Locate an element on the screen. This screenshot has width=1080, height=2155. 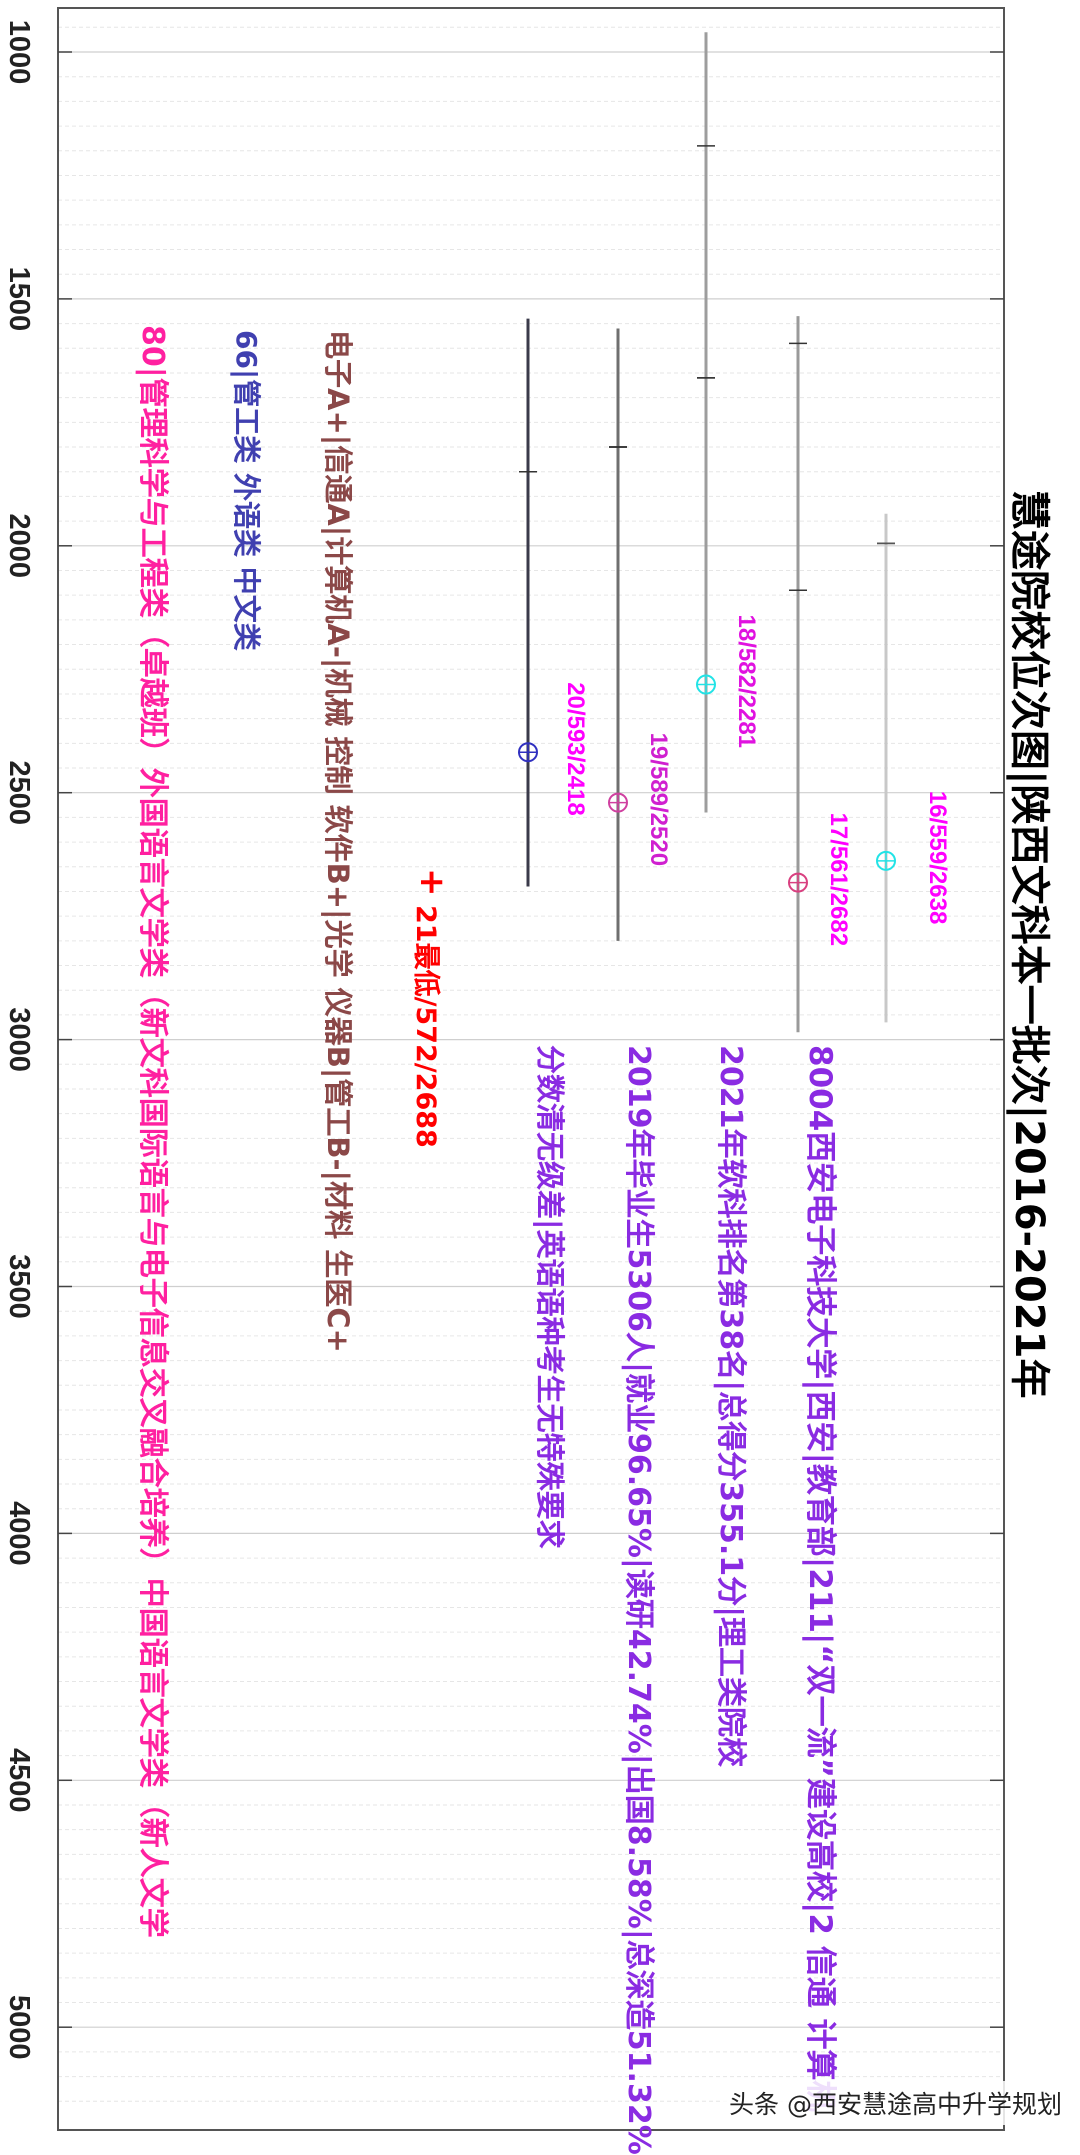
annotation-2021-text: 21最低/572/2688 is located at coordinates (425, 1026).